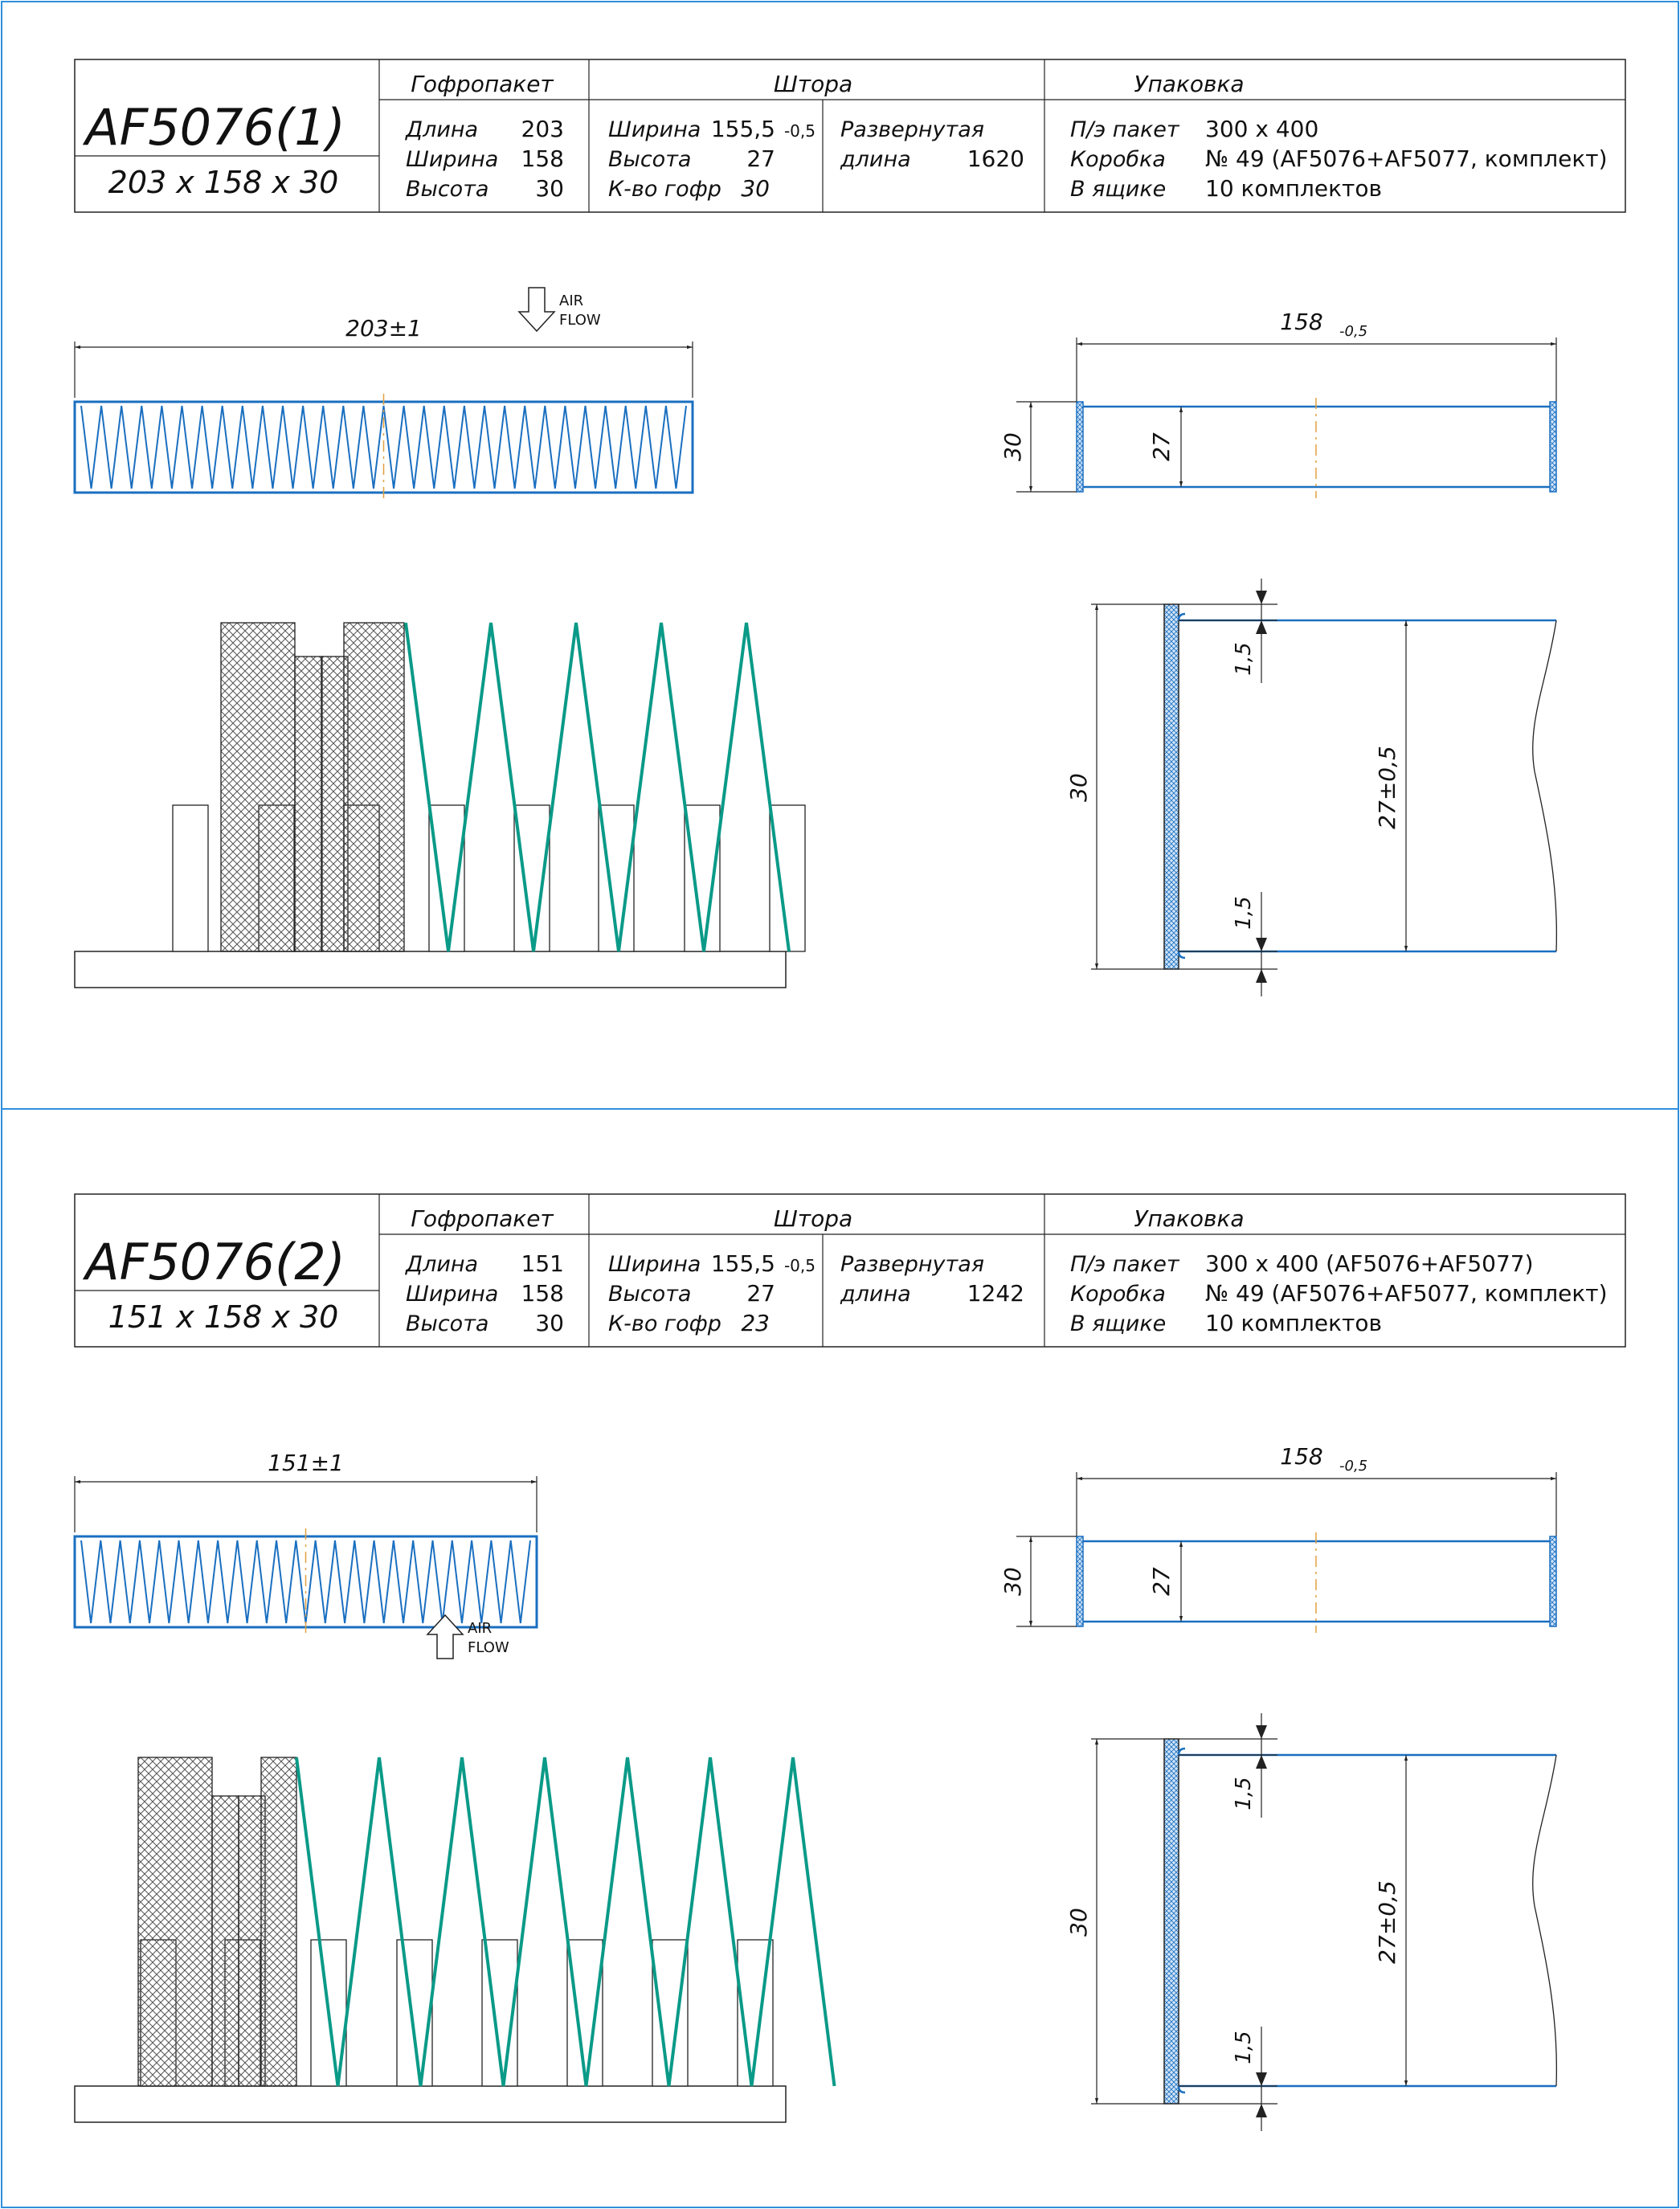  I want to click on upakovka-value: № 49 (AF5076+AF5077, комплект), so click(1406, 1293).